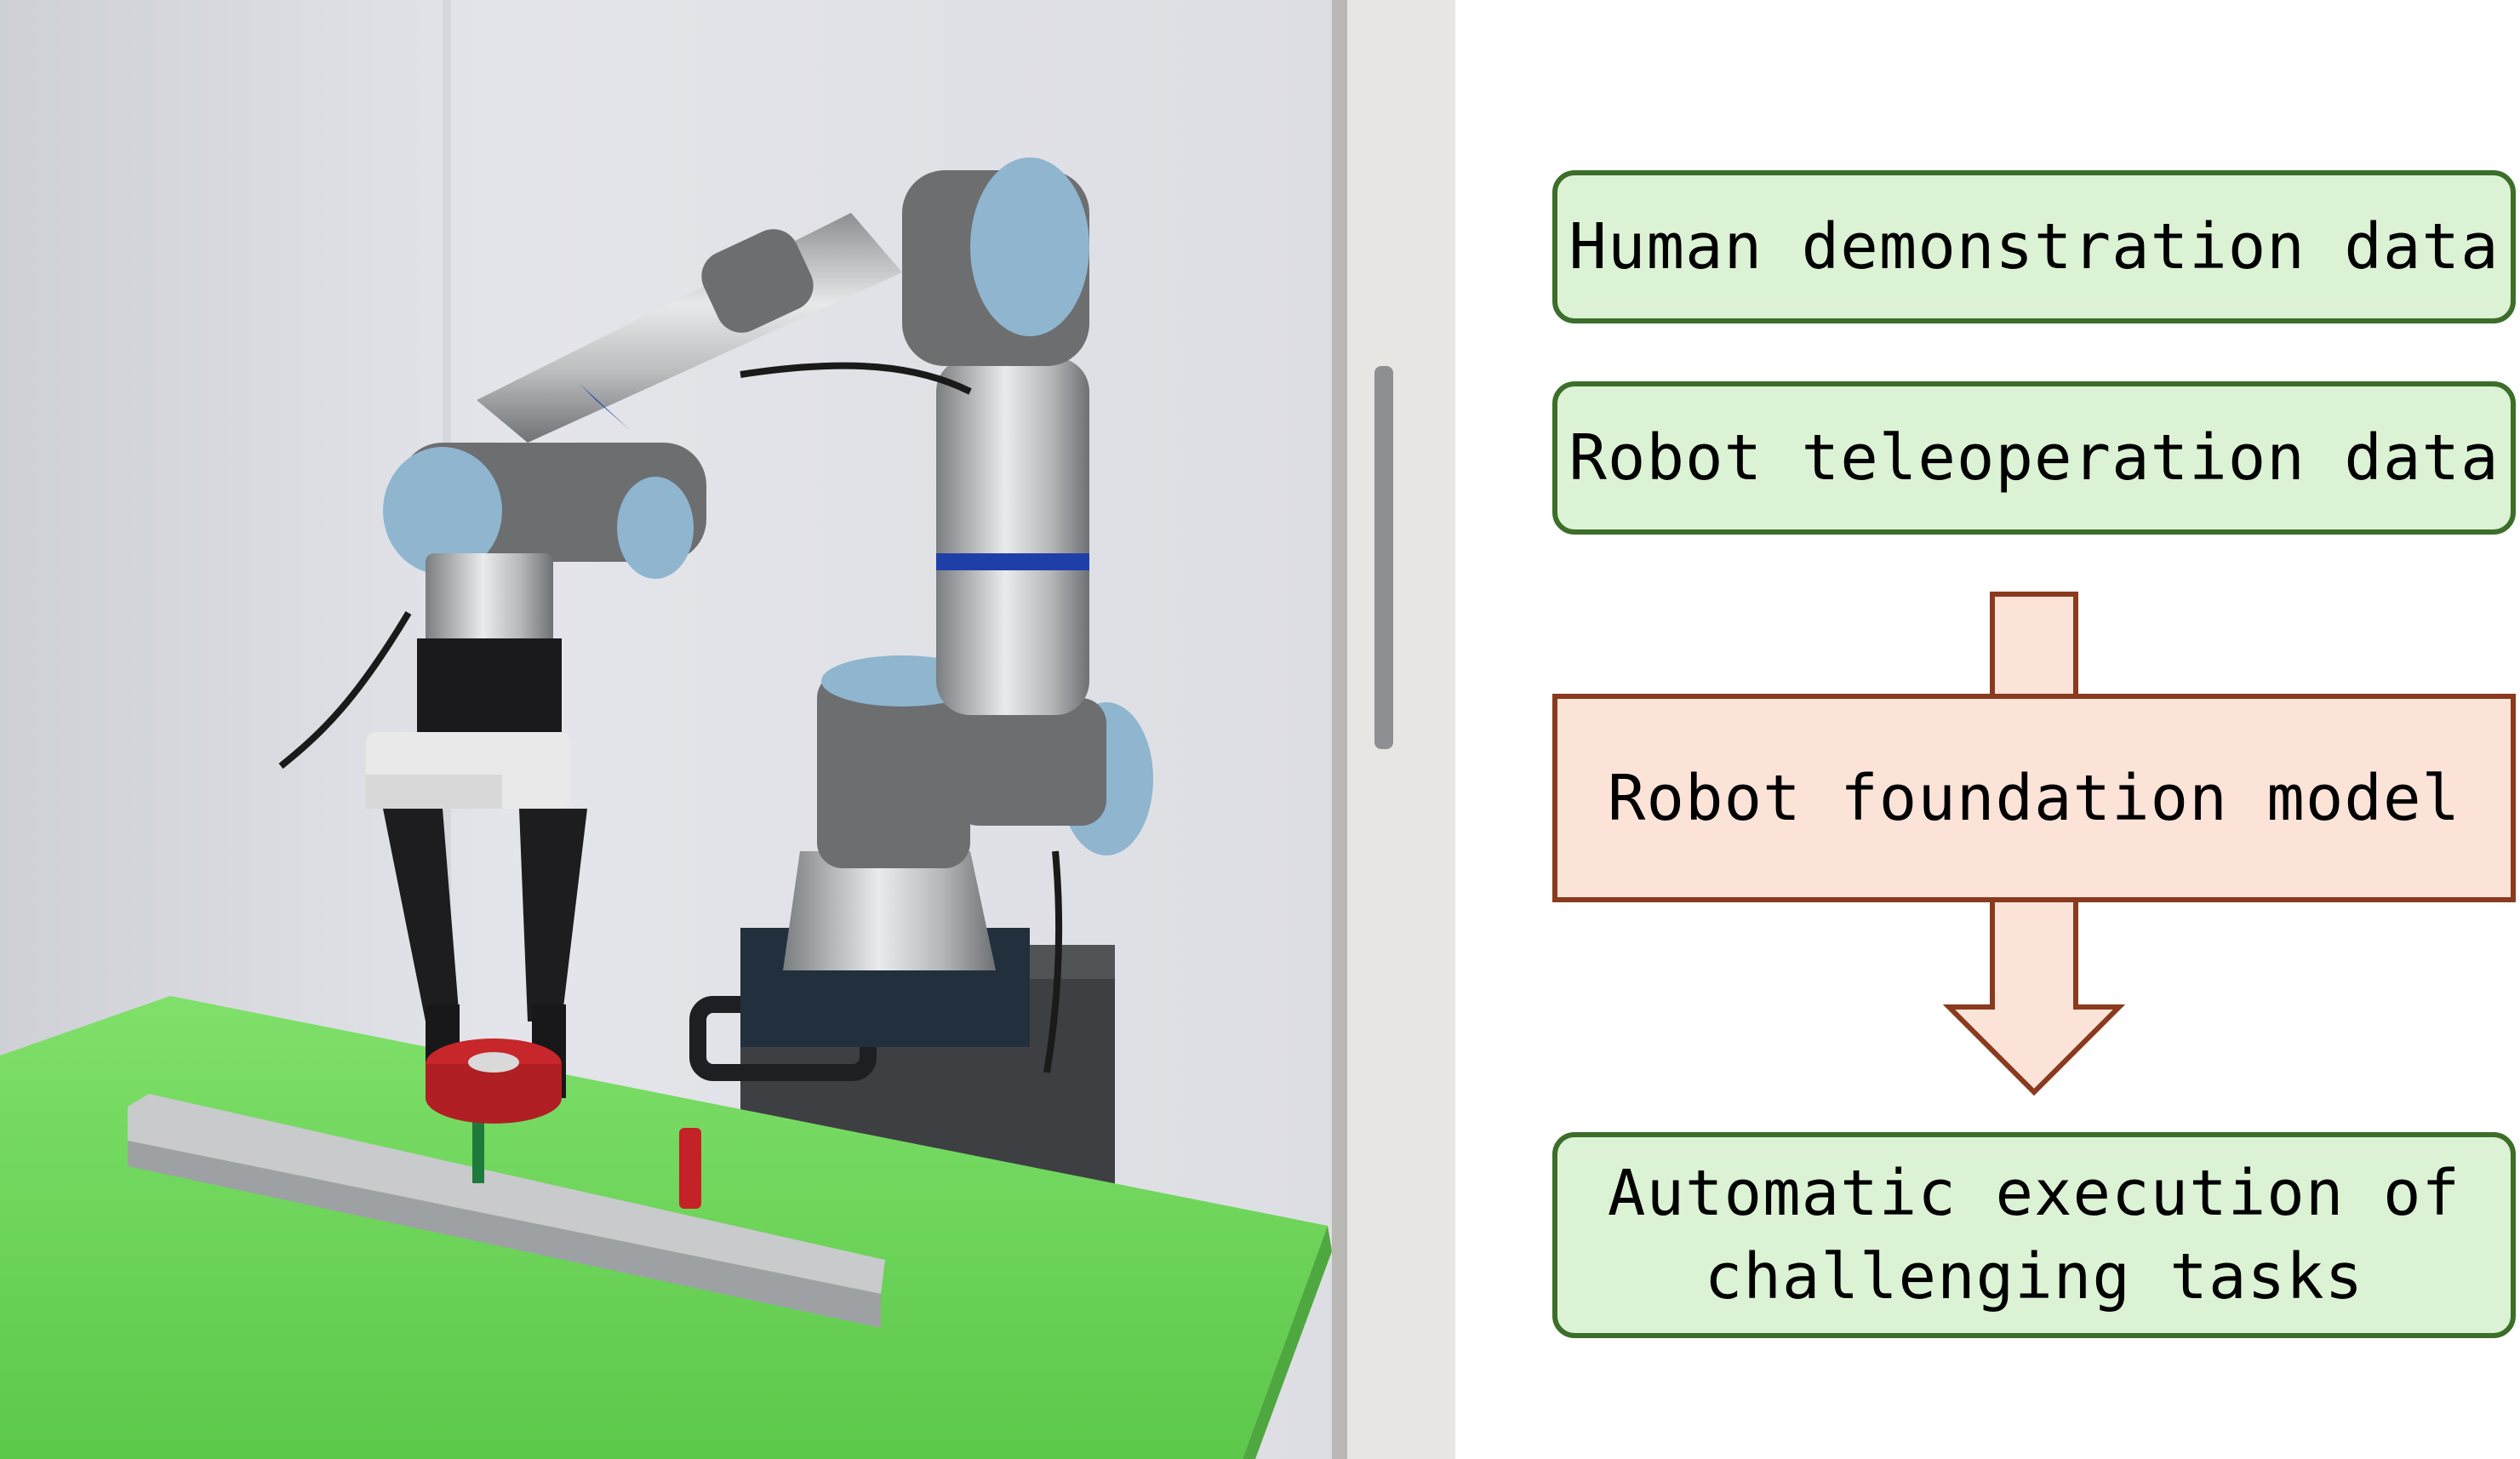 This screenshot has height=1459, width=2520. I want to click on arrow-to-output, so click(2034, 997).